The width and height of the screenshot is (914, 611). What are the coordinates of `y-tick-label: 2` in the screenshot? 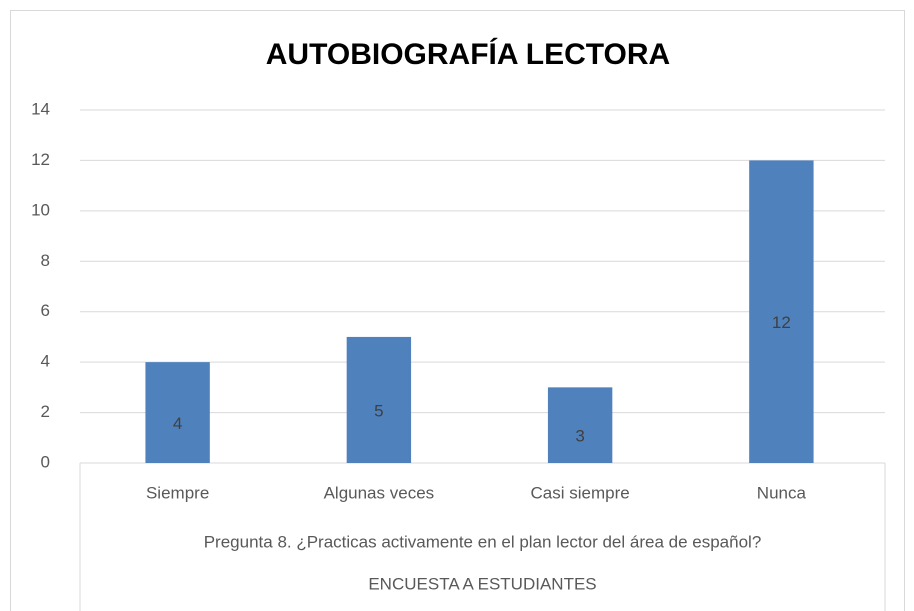 It's located at (45, 411).